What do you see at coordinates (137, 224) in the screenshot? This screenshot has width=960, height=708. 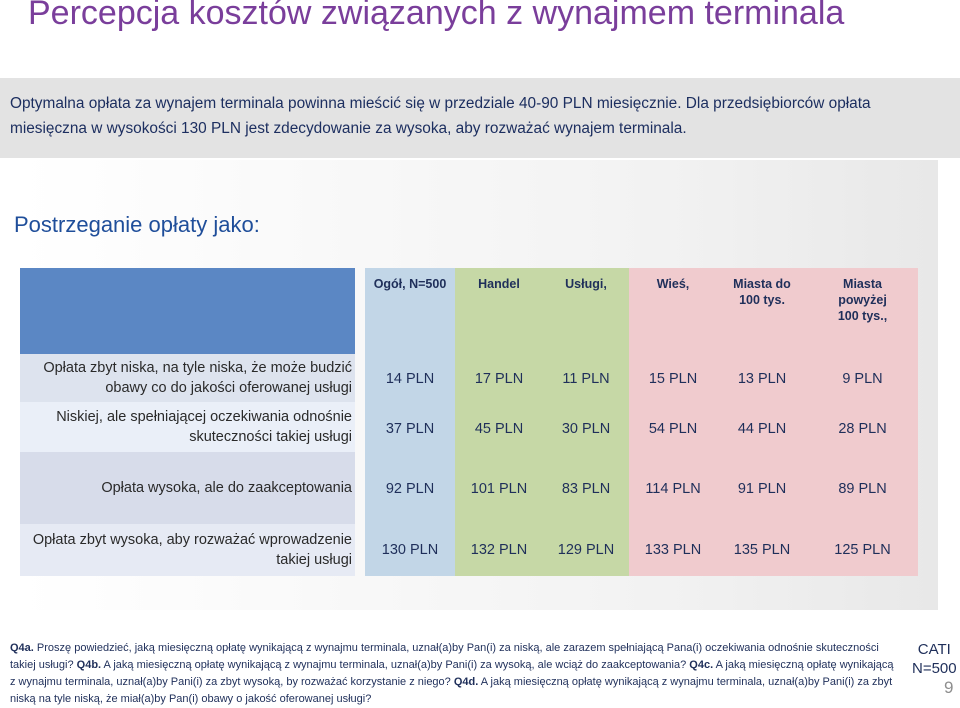 I see `section-subtitle: Postrzeganie opłaty jako:` at bounding box center [137, 224].